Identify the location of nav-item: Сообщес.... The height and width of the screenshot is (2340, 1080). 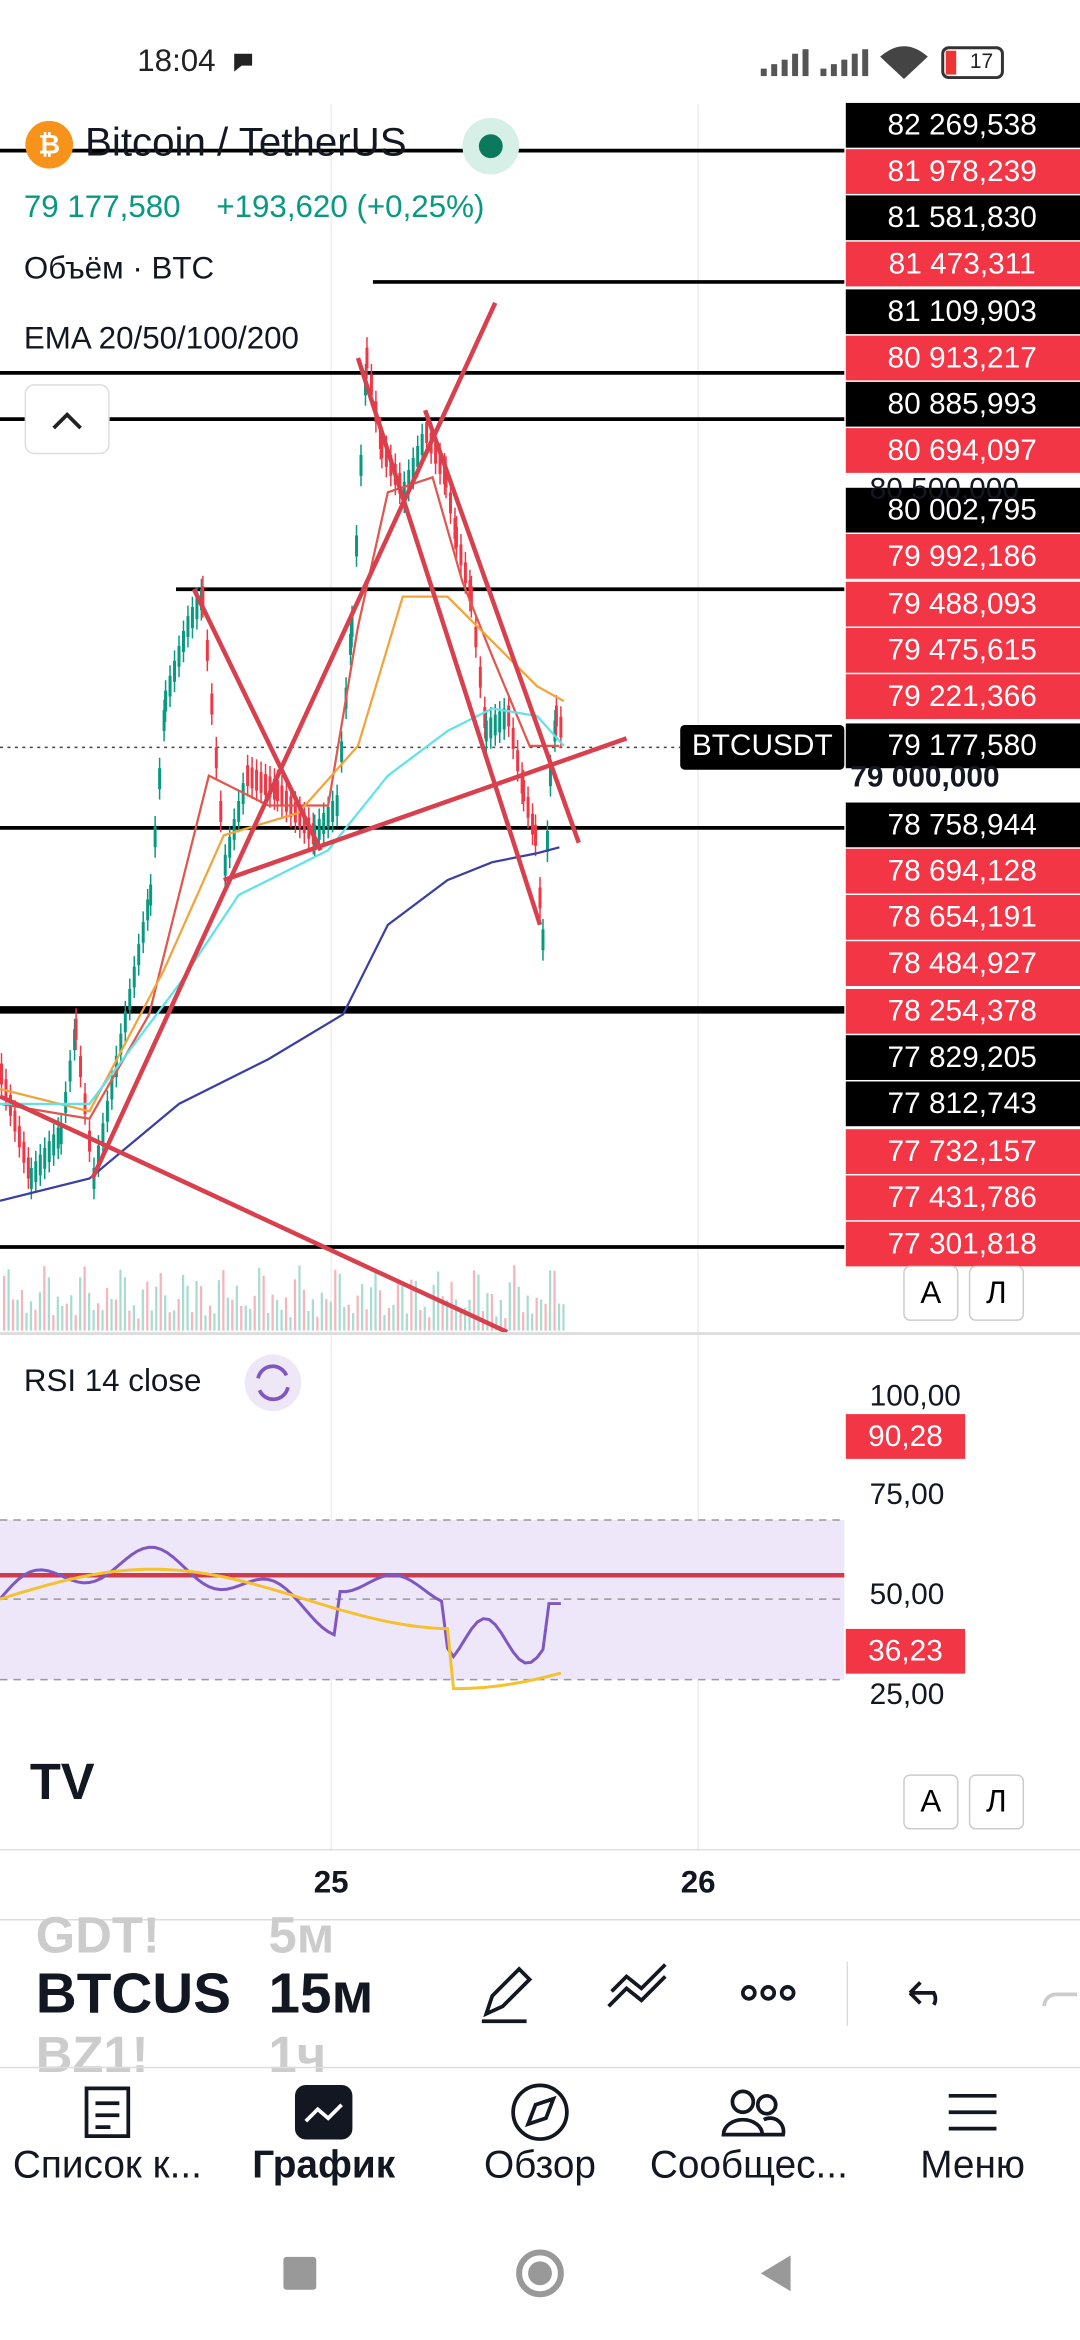
(749, 2165).